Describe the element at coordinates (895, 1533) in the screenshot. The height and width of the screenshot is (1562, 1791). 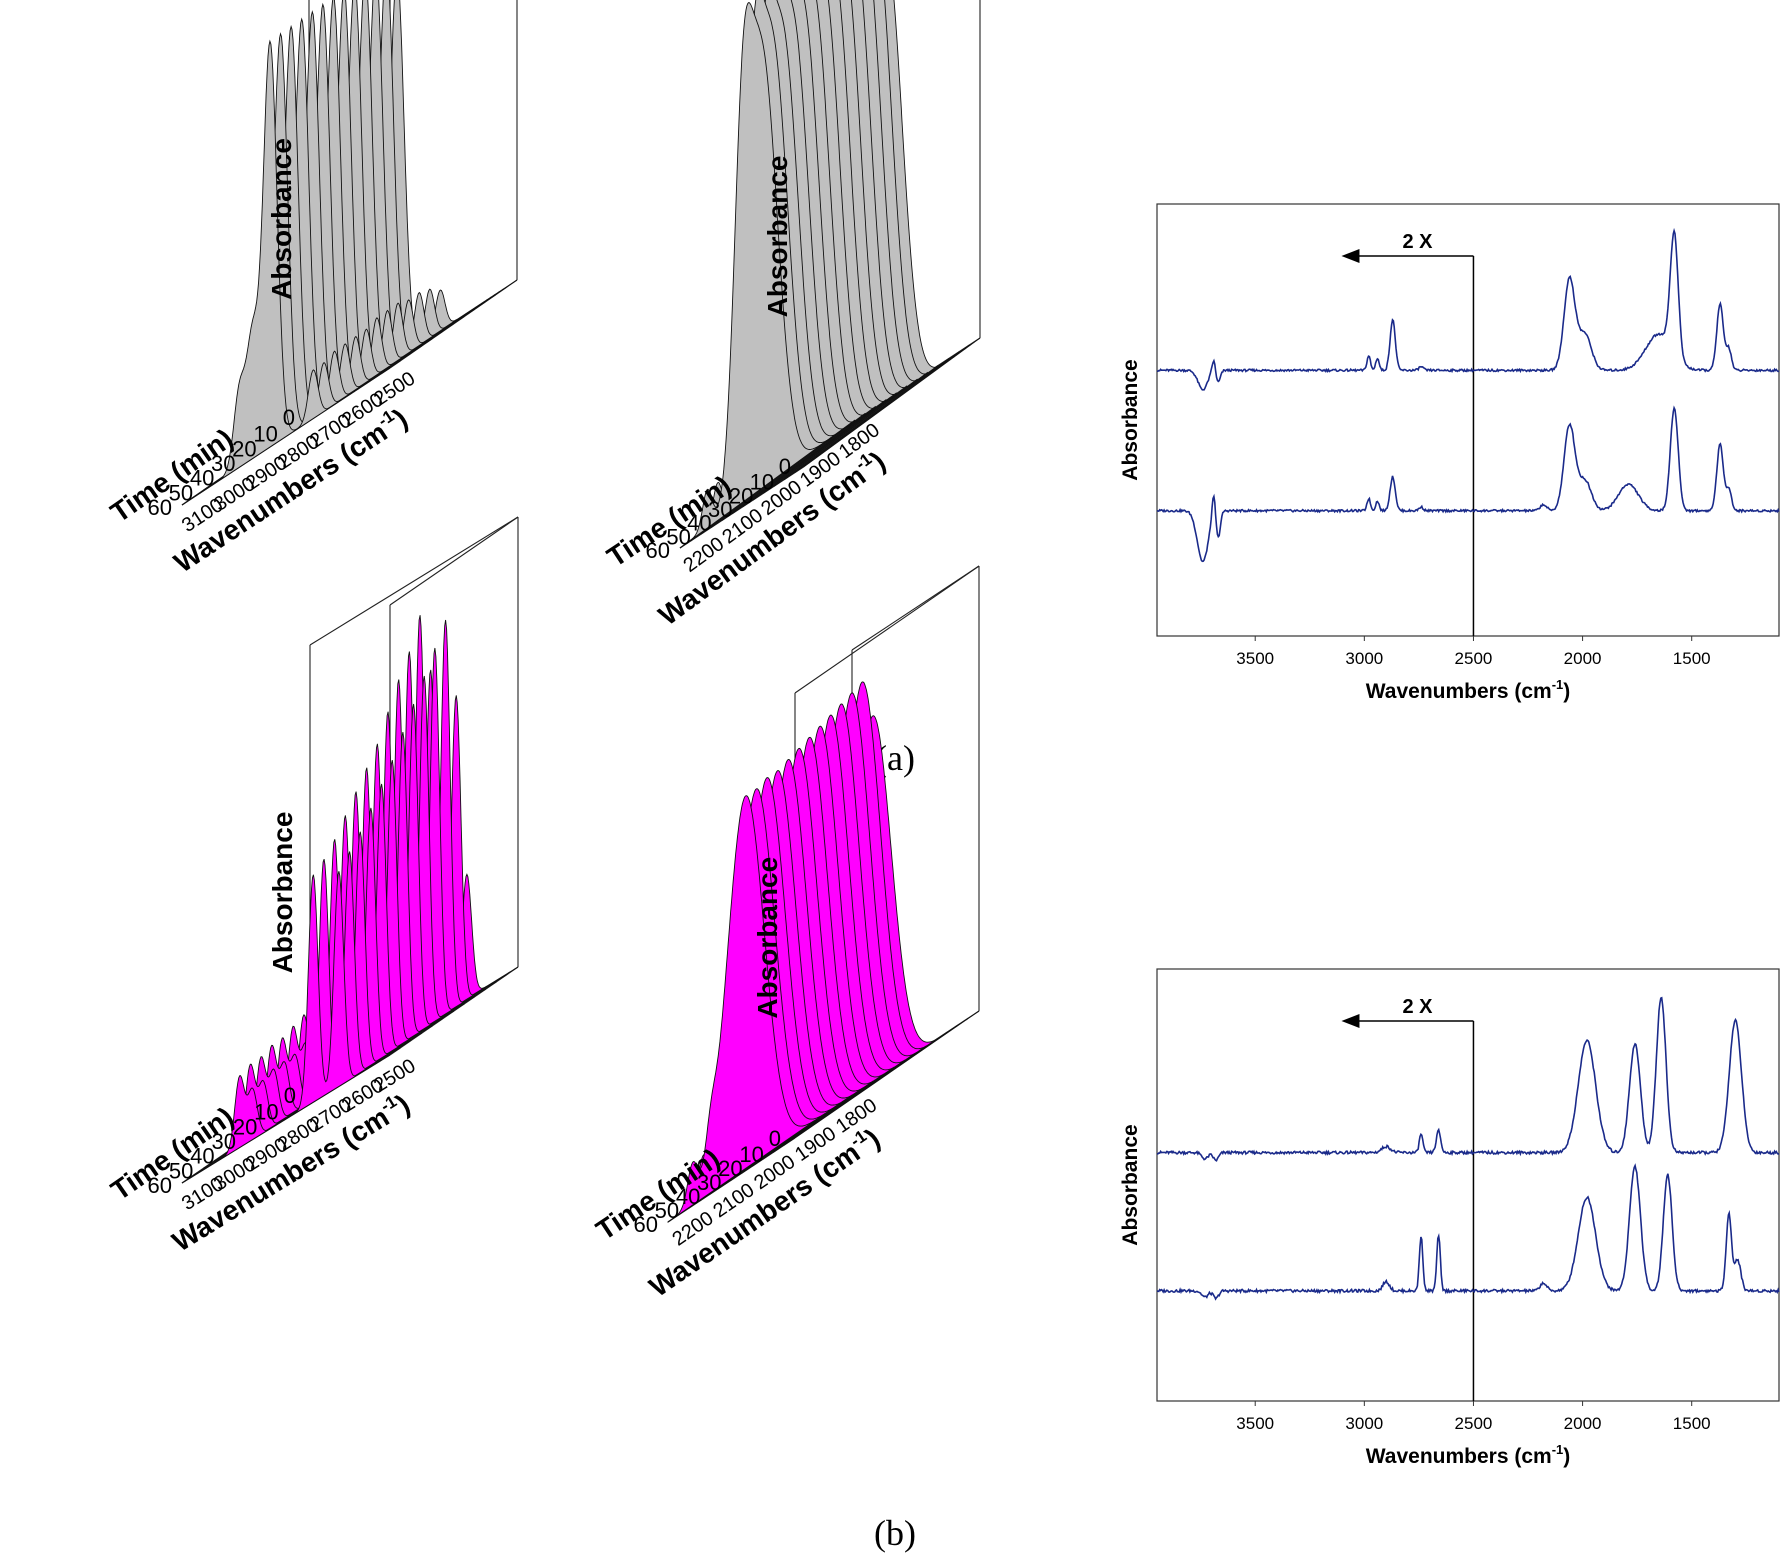
I see `caption-b: (b)` at that location.